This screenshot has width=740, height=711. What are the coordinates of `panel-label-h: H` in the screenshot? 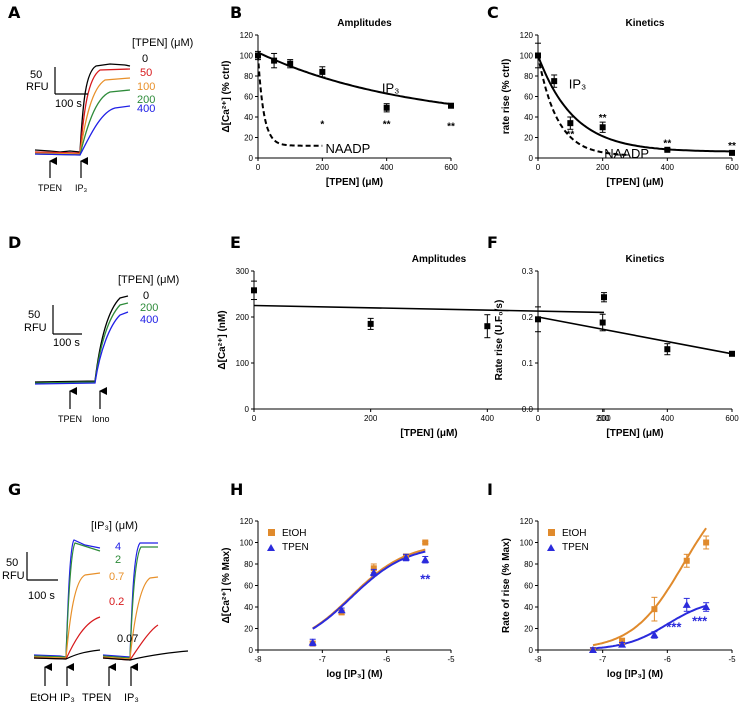 It's located at (236, 489).